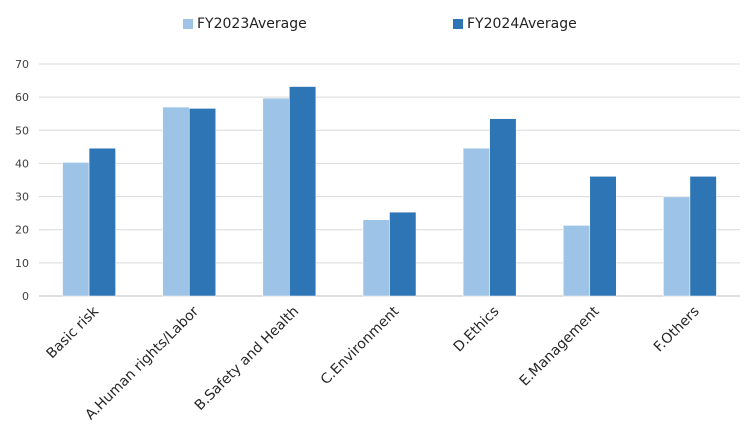 This screenshot has height=432, width=756. I want to click on x-tick-label: E.Management, so click(560, 346).